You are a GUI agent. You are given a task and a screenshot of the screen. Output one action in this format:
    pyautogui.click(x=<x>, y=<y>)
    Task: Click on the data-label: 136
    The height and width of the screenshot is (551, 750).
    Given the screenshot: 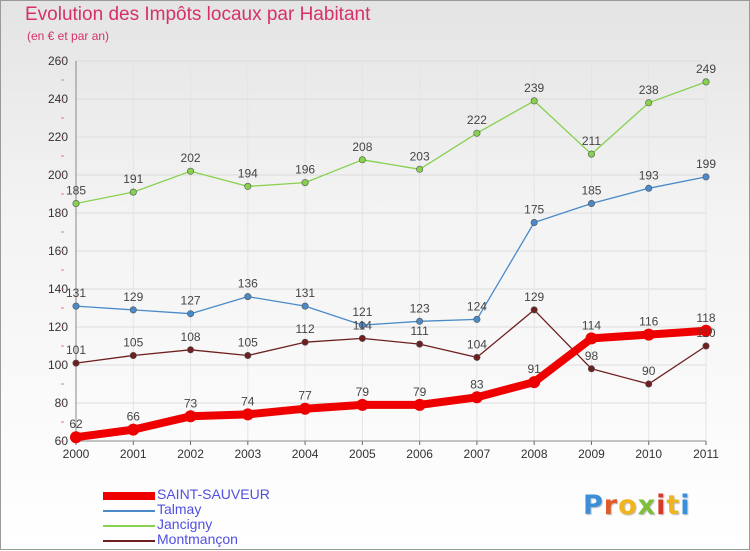 What is the action you would take?
    pyautogui.click(x=248, y=284)
    